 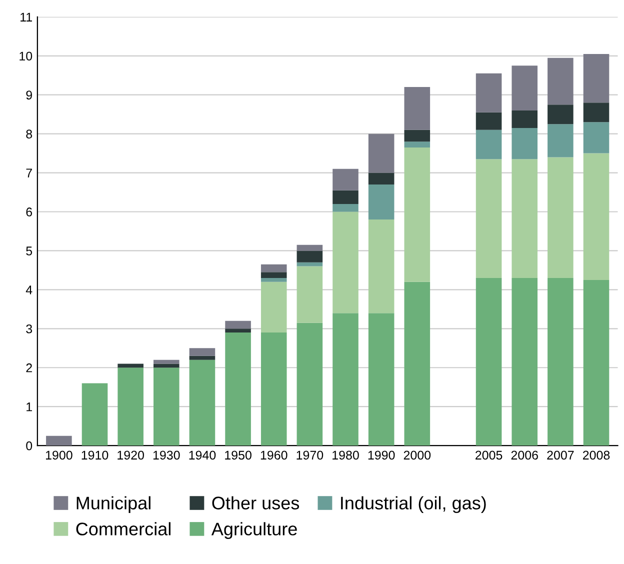 What do you see at coordinates (95, 455) in the screenshot?
I see `x-tick-label: 1910` at bounding box center [95, 455].